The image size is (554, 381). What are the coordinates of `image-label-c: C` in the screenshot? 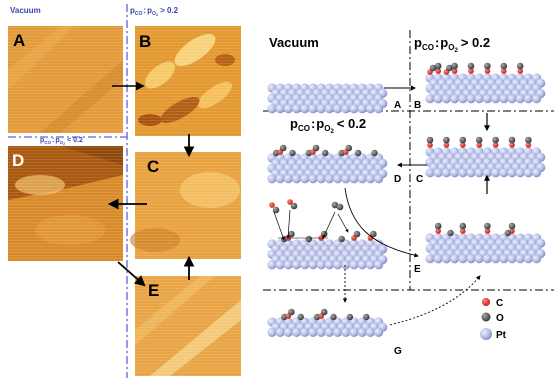 It's located at (153, 166).